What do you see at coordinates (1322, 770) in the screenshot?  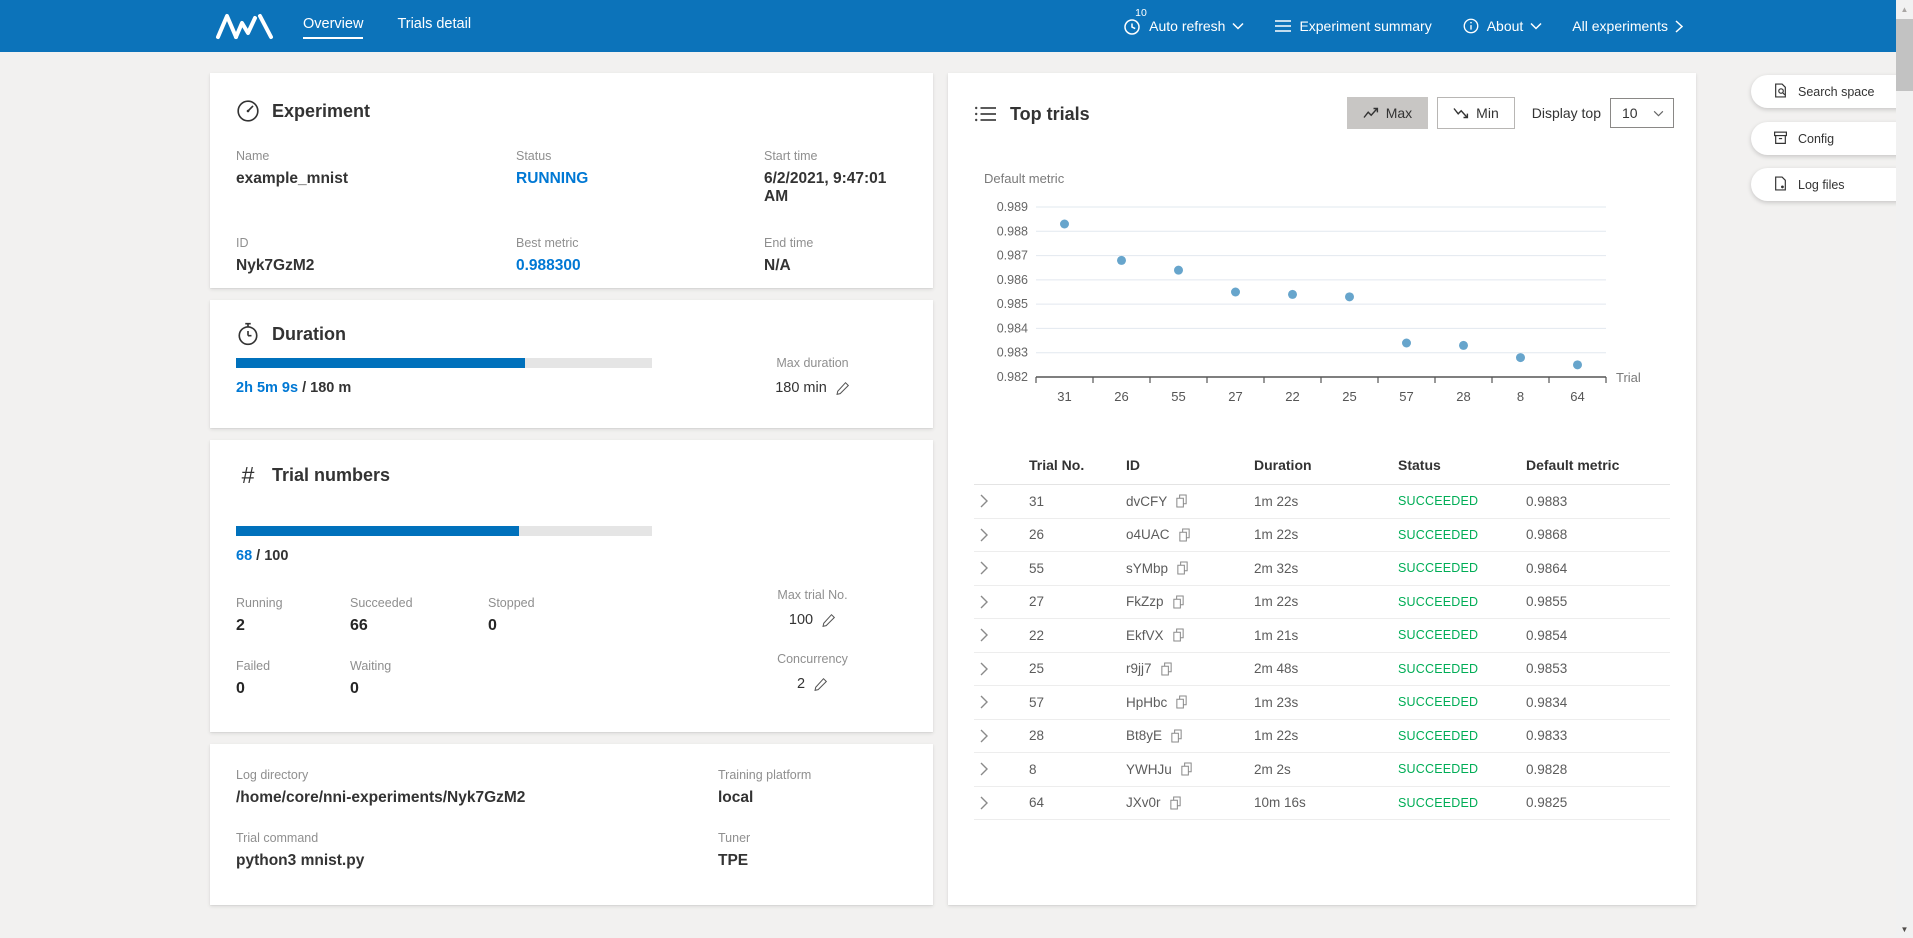 I see `table-row: 8 YWHJu 2m 2s SUCCEEDED 0.9828` at bounding box center [1322, 770].